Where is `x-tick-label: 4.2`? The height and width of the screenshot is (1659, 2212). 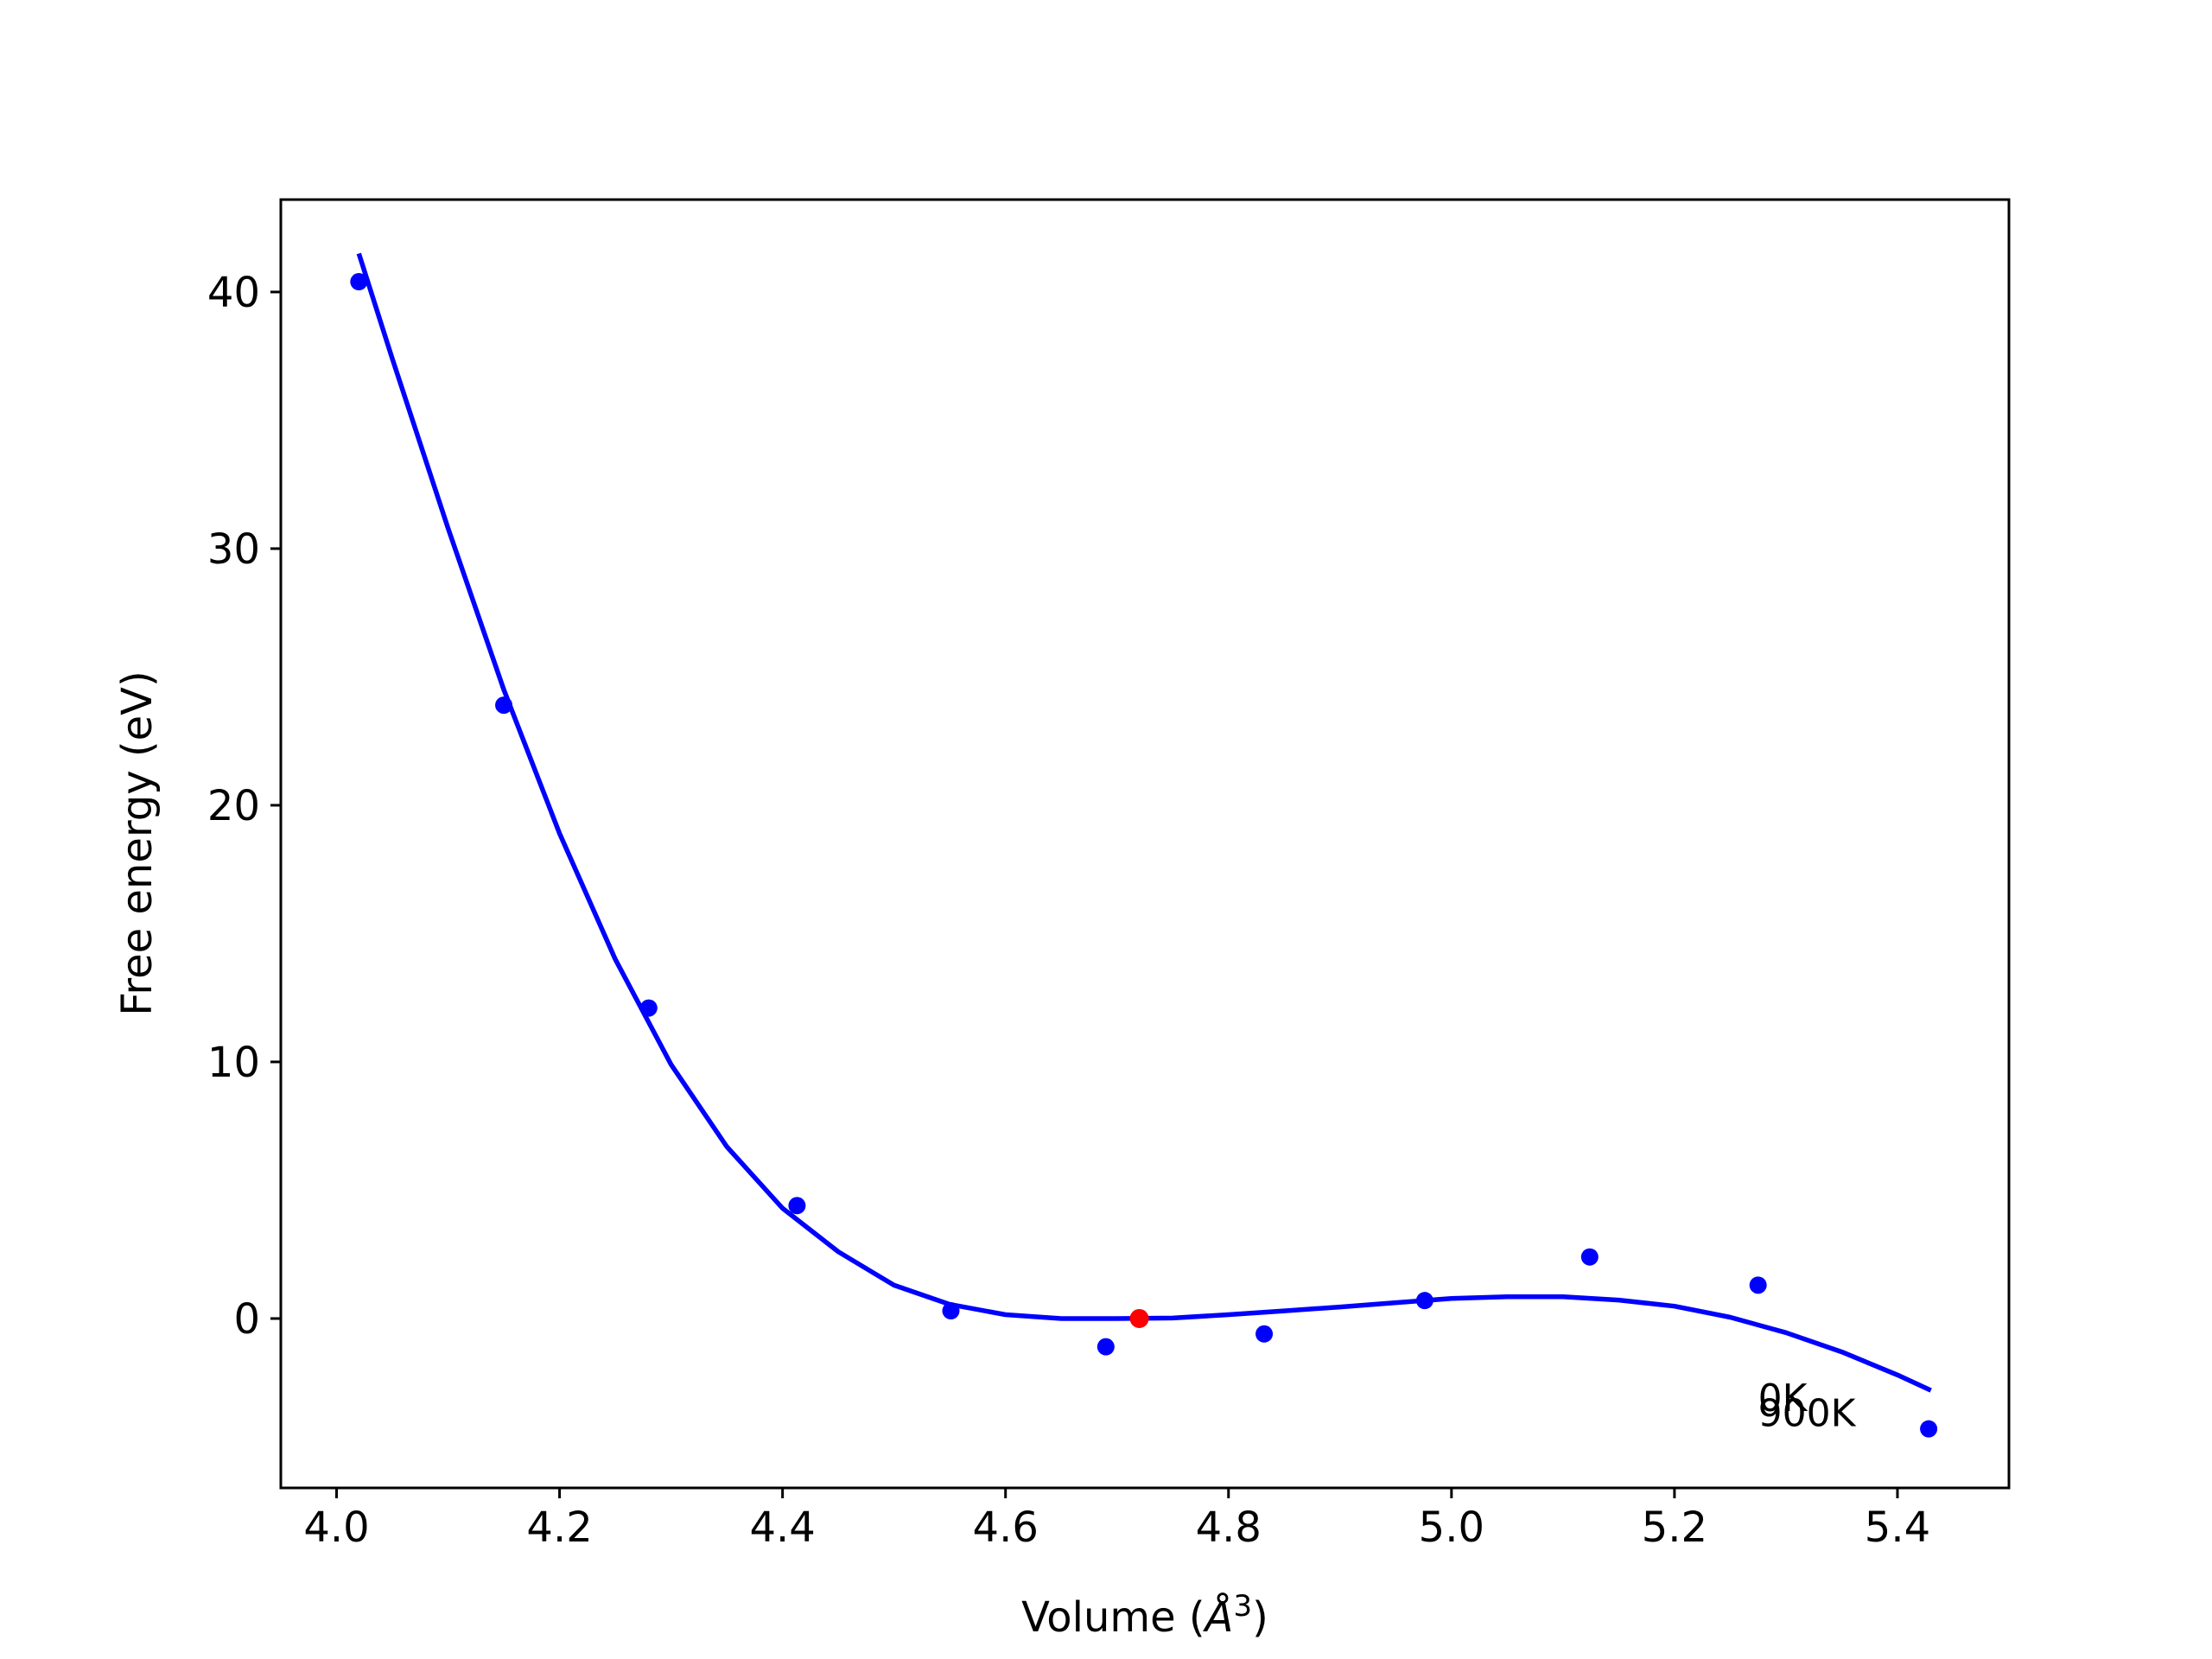 x-tick-label: 4.2 is located at coordinates (559, 1527).